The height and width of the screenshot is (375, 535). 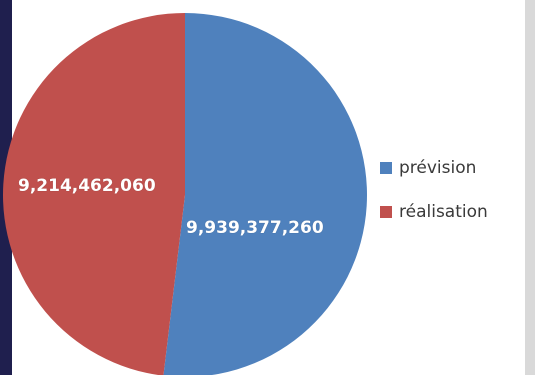 What do you see at coordinates (443, 212) in the screenshot?
I see `legend-label-realisation: réalisation` at bounding box center [443, 212].